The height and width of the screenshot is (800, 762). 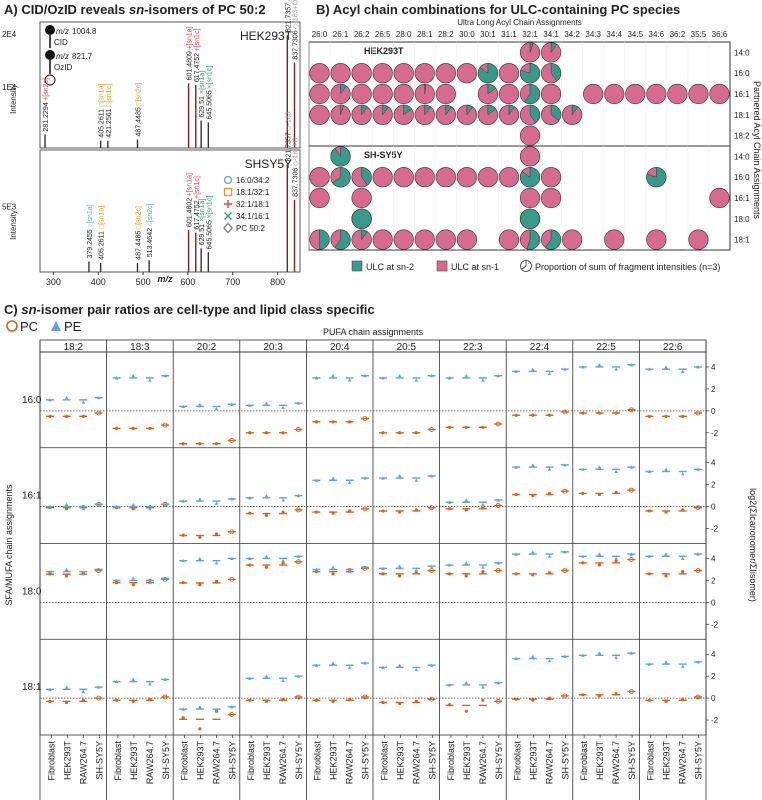 What do you see at coordinates (187, 282) in the screenshot?
I see `x-tick-label: 600` at bounding box center [187, 282].